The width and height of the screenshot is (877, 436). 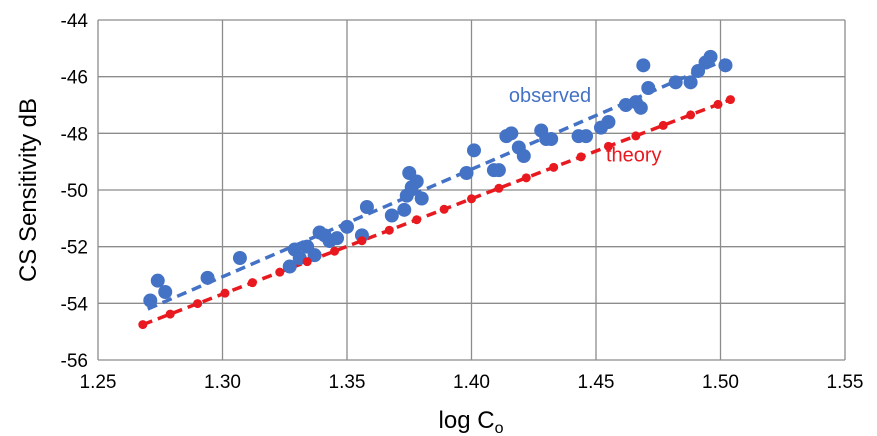 I want to click on x-tick-label: 1.25, so click(x=98, y=382).